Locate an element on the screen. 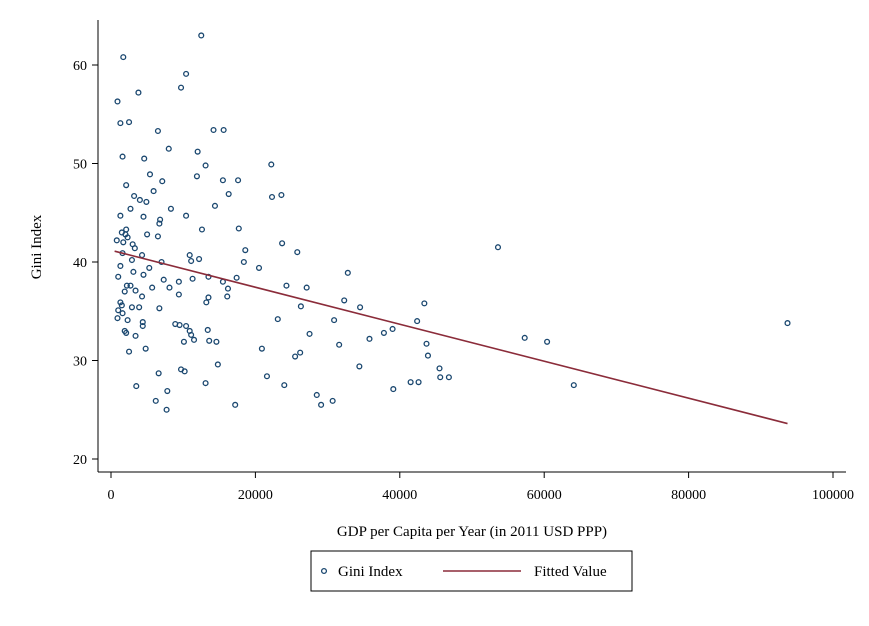 Image resolution: width=869 pixels, height=626 pixels. y-tick-label: 50 is located at coordinates (80, 165).